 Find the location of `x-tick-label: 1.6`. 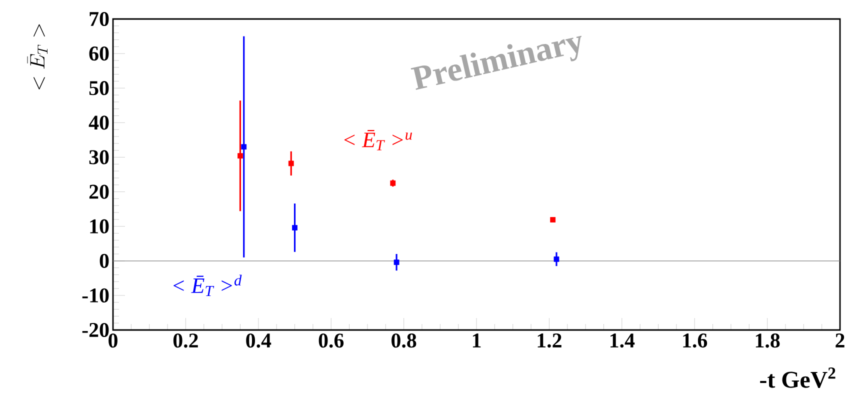

x-tick-label: 1.6 is located at coordinates (695, 341).